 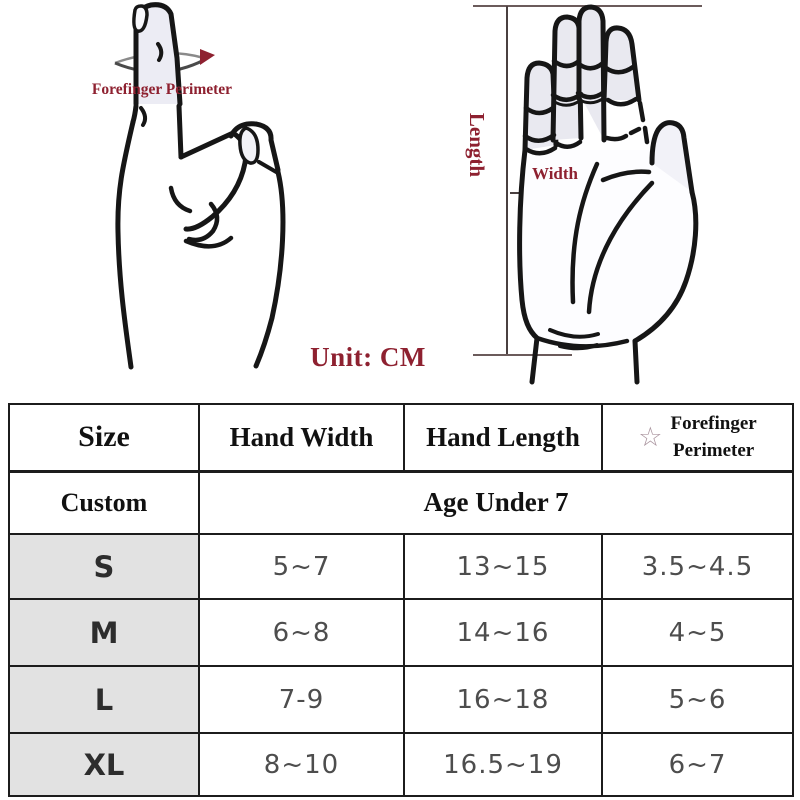 What do you see at coordinates (104, 438) in the screenshot?
I see `header-size: Size` at bounding box center [104, 438].